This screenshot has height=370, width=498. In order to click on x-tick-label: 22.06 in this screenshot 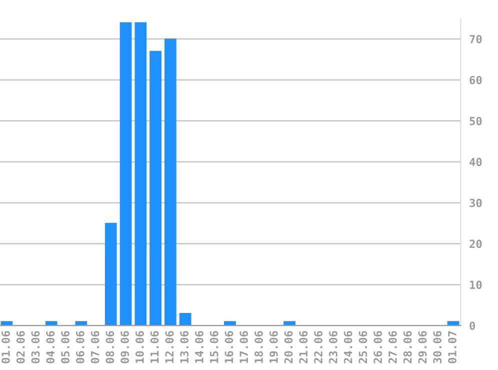, I will do `click(318, 347)`.